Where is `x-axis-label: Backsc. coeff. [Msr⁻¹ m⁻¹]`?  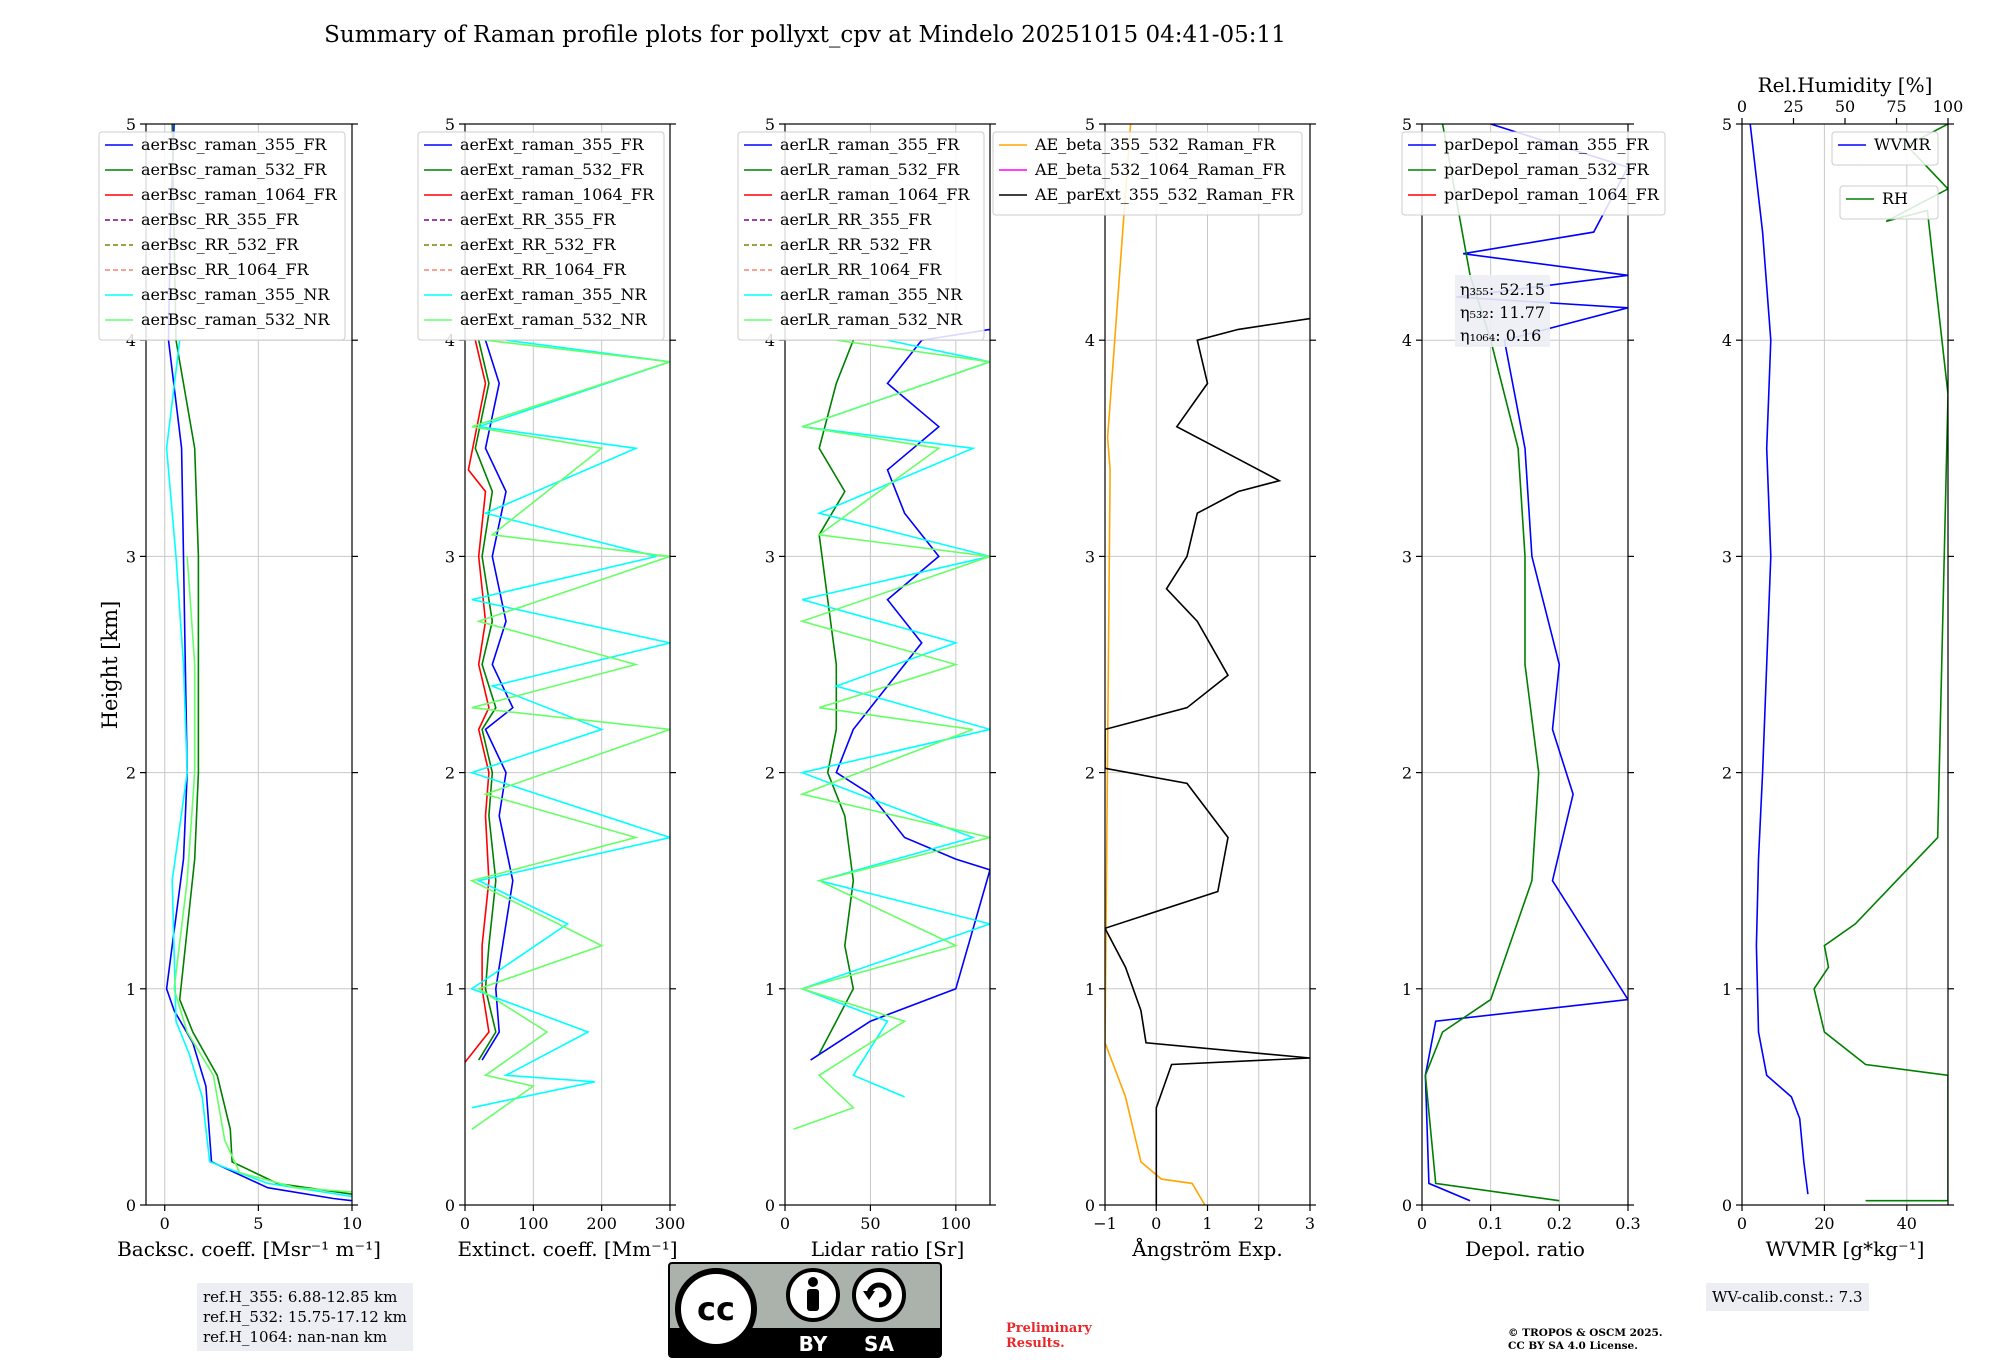
x-axis-label: Backsc. coeff. [Msr⁻¹ m⁻¹] is located at coordinates (249, 1249).